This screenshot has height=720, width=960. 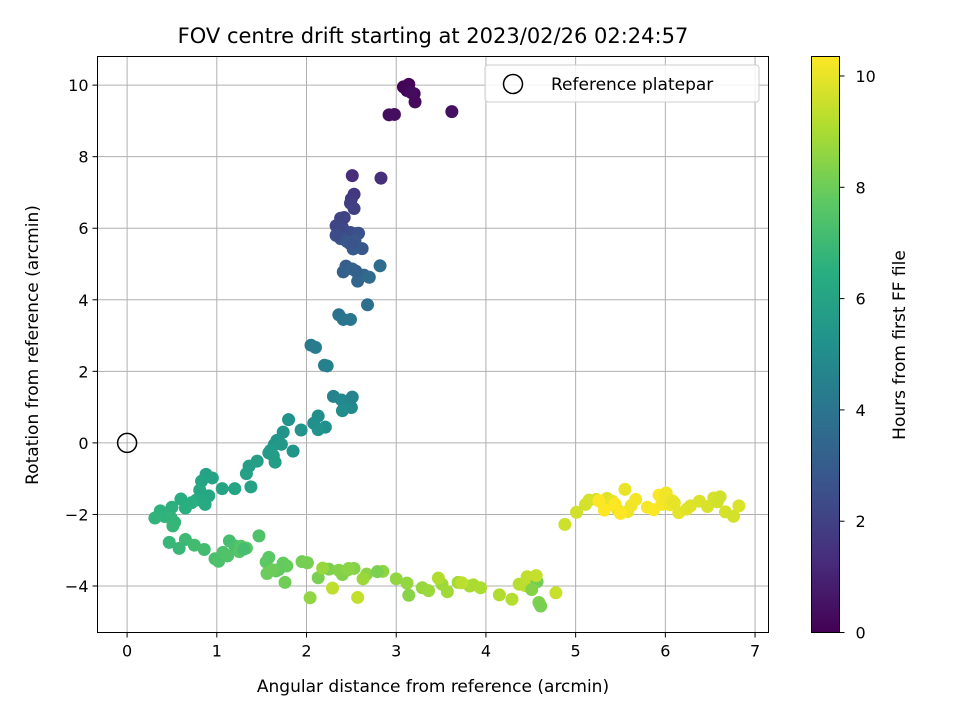 I want to click on colorbar-tick-label: 2, so click(x=861, y=521).